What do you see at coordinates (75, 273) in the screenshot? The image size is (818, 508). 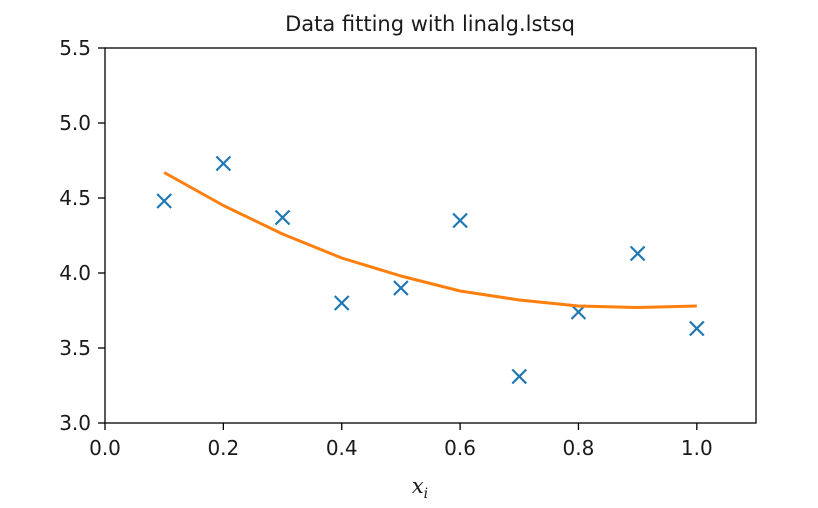 I see `y-tick-label: 4.0` at bounding box center [75, 273].